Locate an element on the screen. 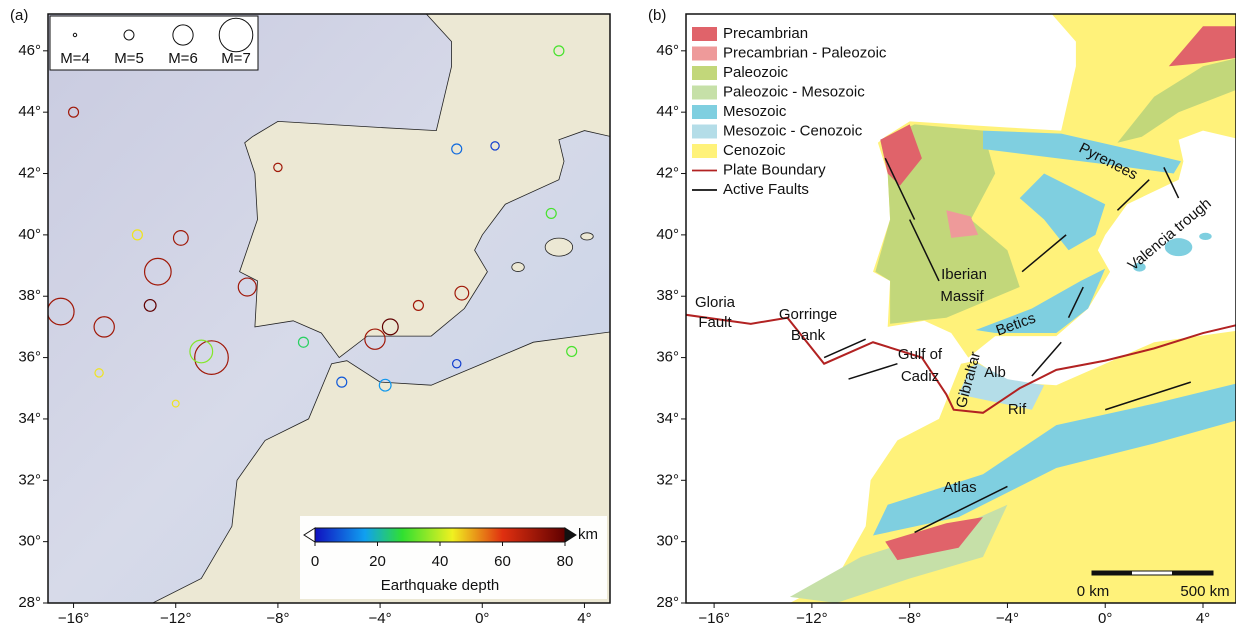 The width and height of the screenshot is (1236, 629). legend-label: Mesozoic is located at coordinates (755, 111).